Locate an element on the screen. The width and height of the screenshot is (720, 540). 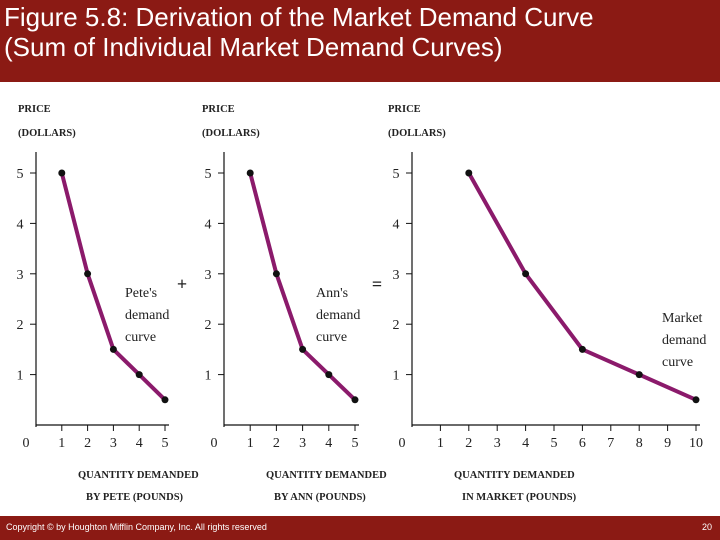
x-tick-label-3-4: 4 is located at coordinates (525, 443).